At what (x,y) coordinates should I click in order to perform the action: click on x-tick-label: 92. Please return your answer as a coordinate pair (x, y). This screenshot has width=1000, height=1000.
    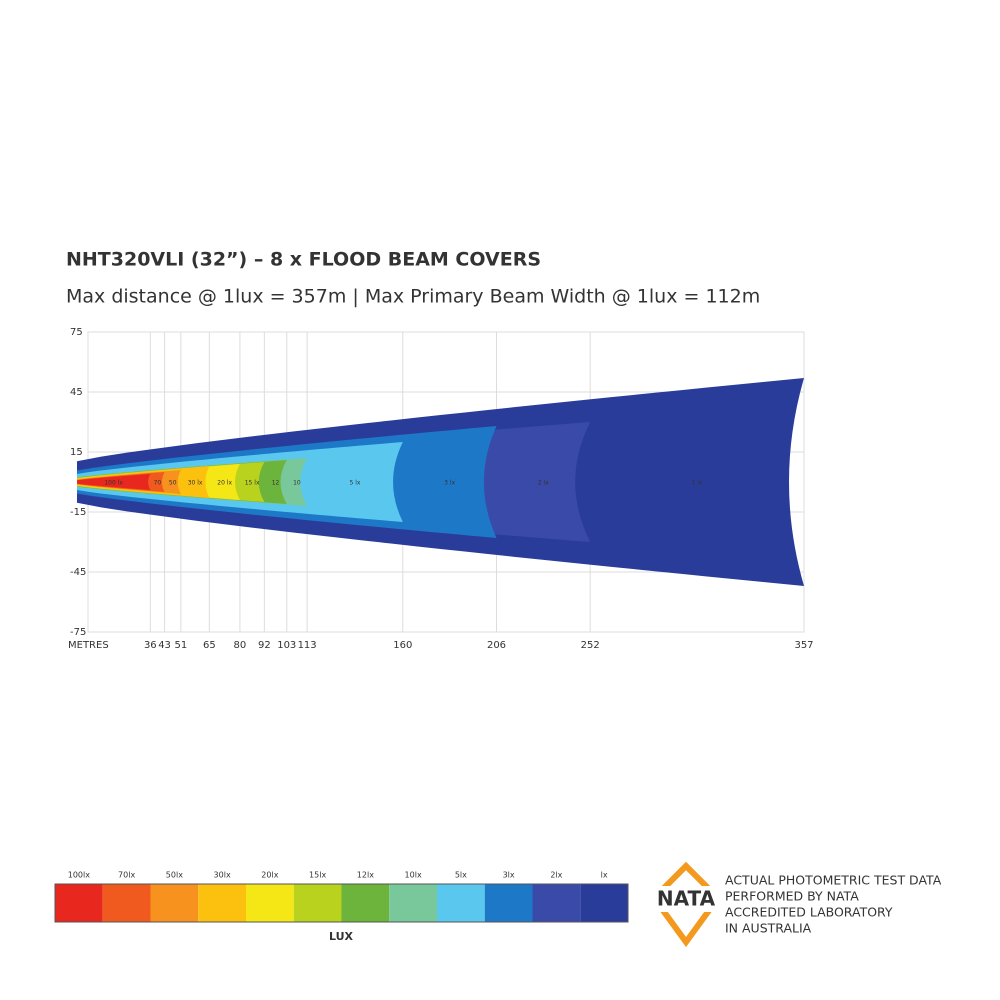
    Looking at the image, I should click on (264, 645).